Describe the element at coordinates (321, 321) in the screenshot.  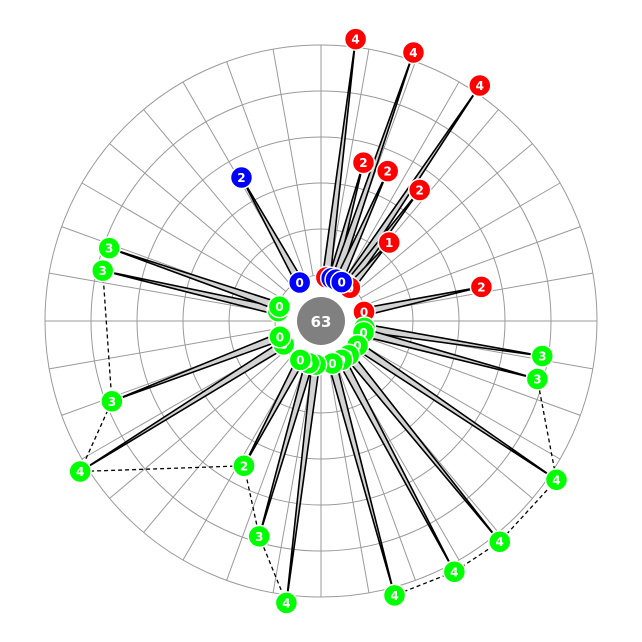
I see `center-hub` at that location.